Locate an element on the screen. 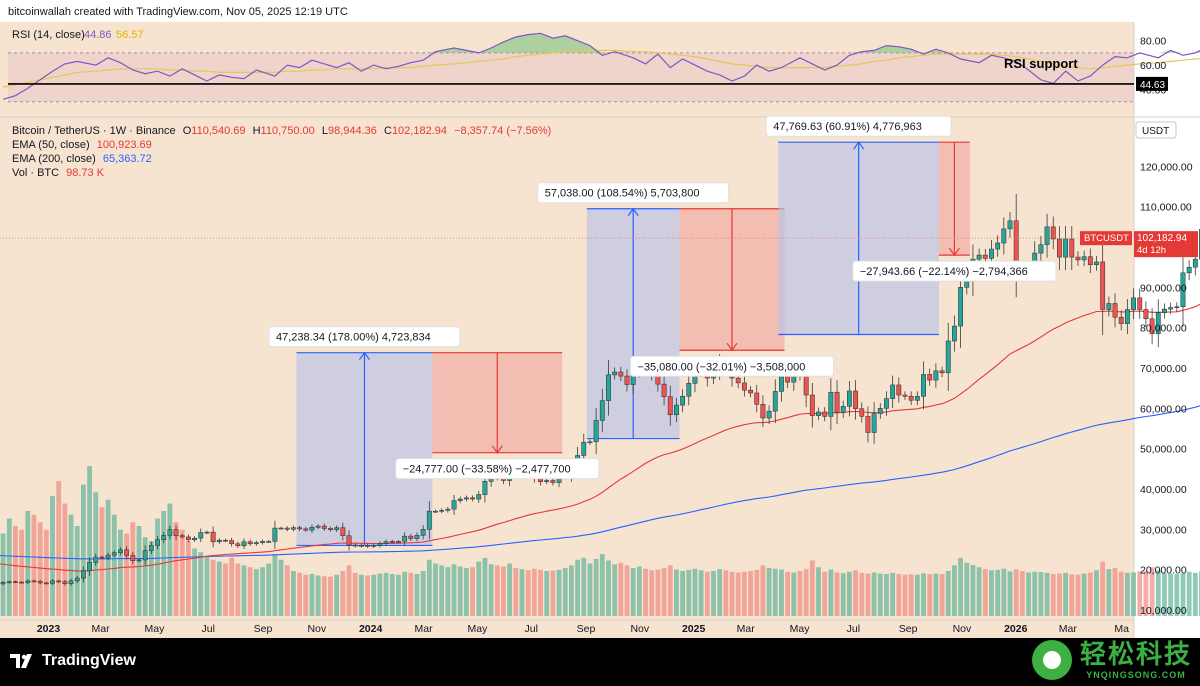  symbol-tag-text: BTCUSDT is located at coordinates (1106, 238).